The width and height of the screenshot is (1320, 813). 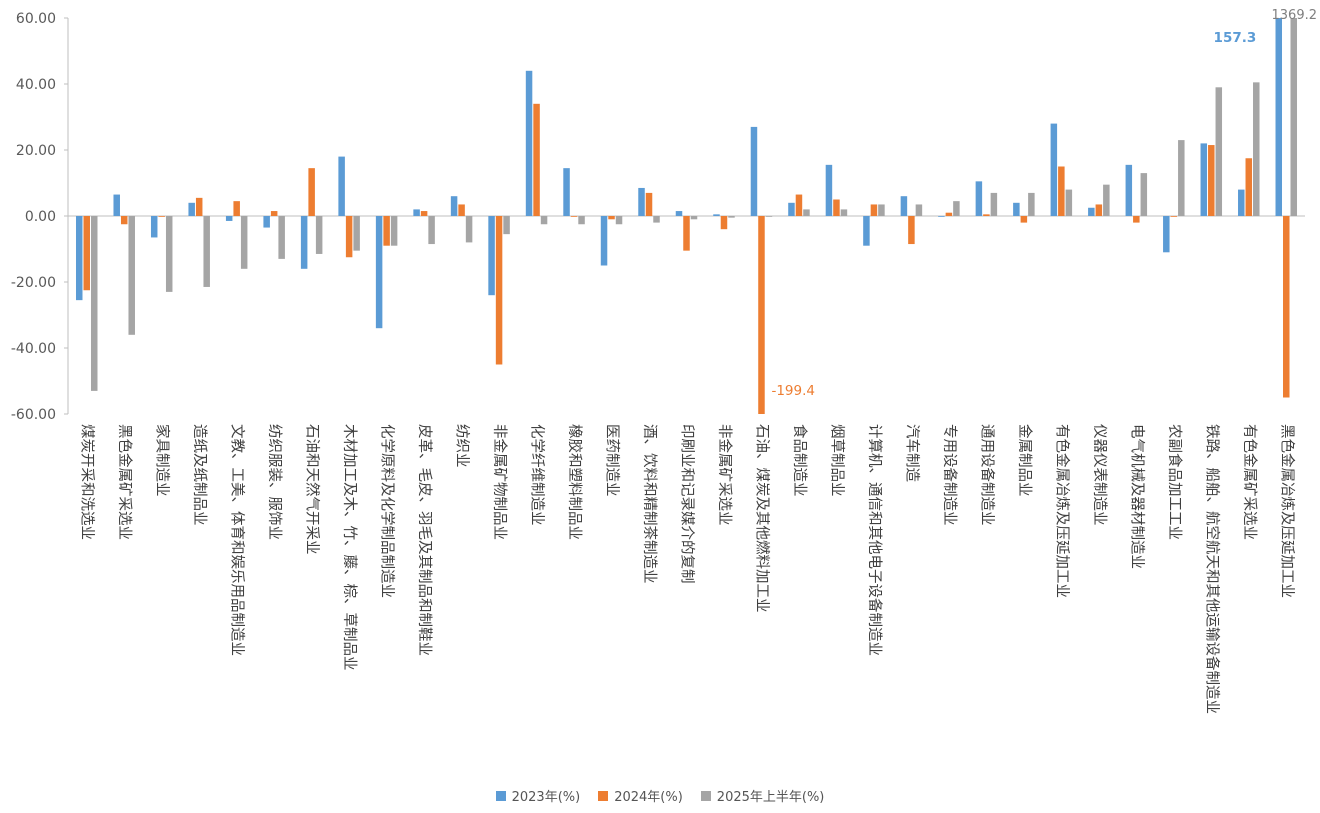 What do you see at coordinates (274, 482) in the screenshot?
I see `x-tick-label: 纺织服装、服饰业` at bounding box center [274, 482].